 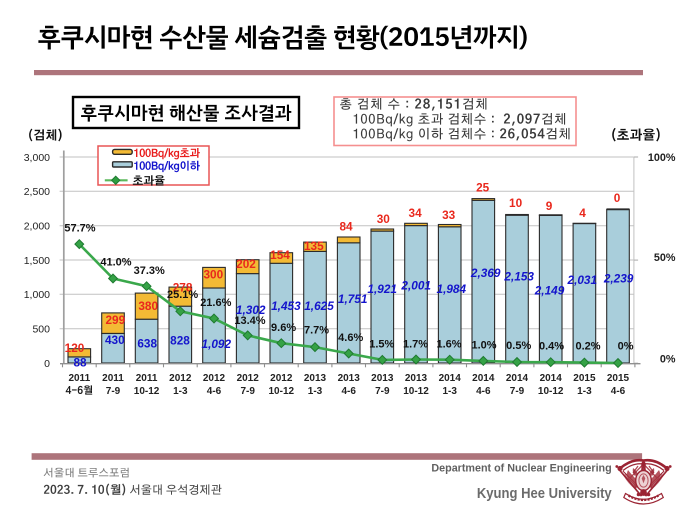 What do you see at coordinates (115, 340) in the screenshot?
I see `svg-text: 430` at bounding box center [115, 340].